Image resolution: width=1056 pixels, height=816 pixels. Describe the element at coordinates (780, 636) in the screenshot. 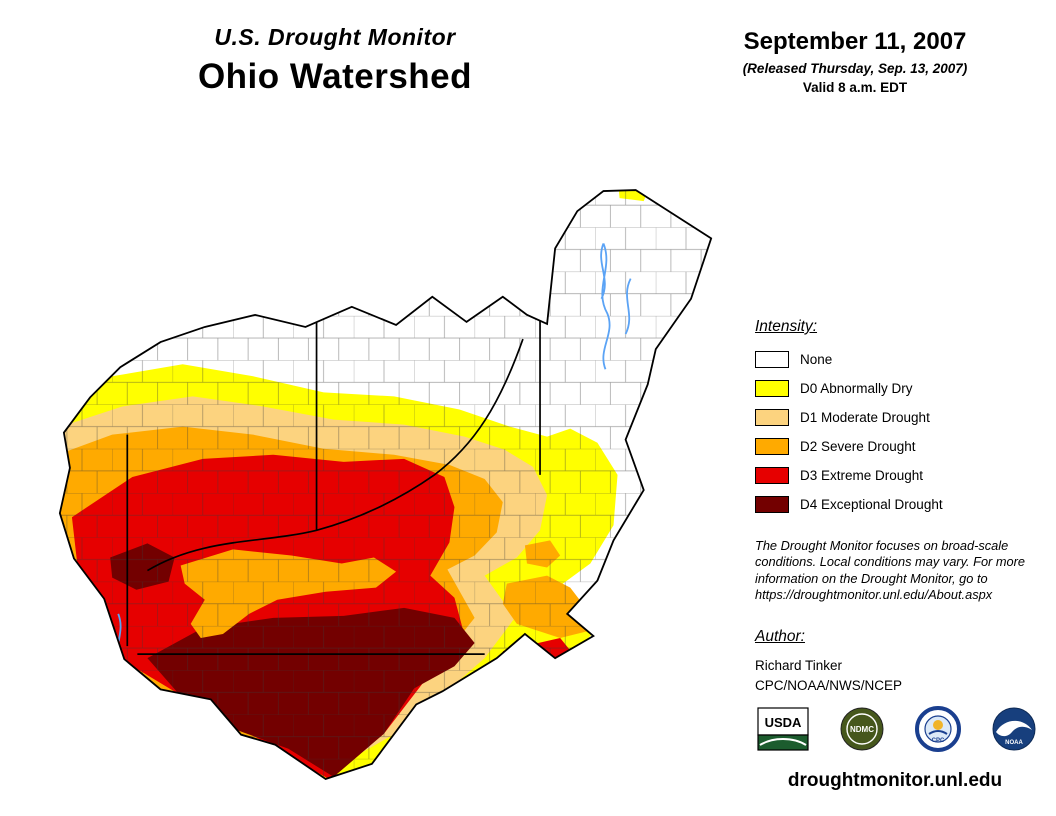

I see `author-heading: Author:` at that location.